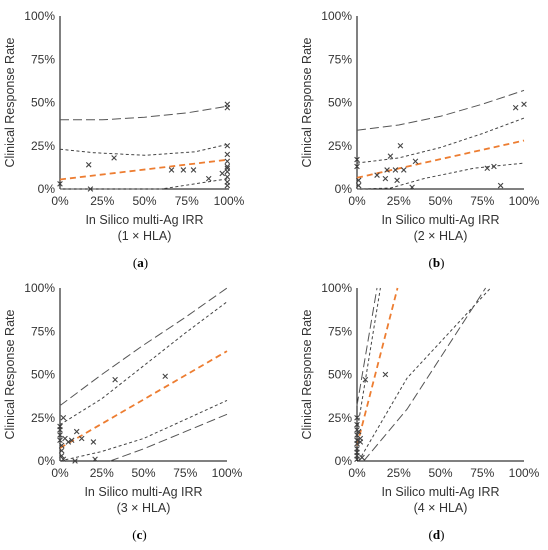 This screenshot has width=548, height=550. I want to click on x-axis-subtitle: (1 × HLA), so click(145, 236).